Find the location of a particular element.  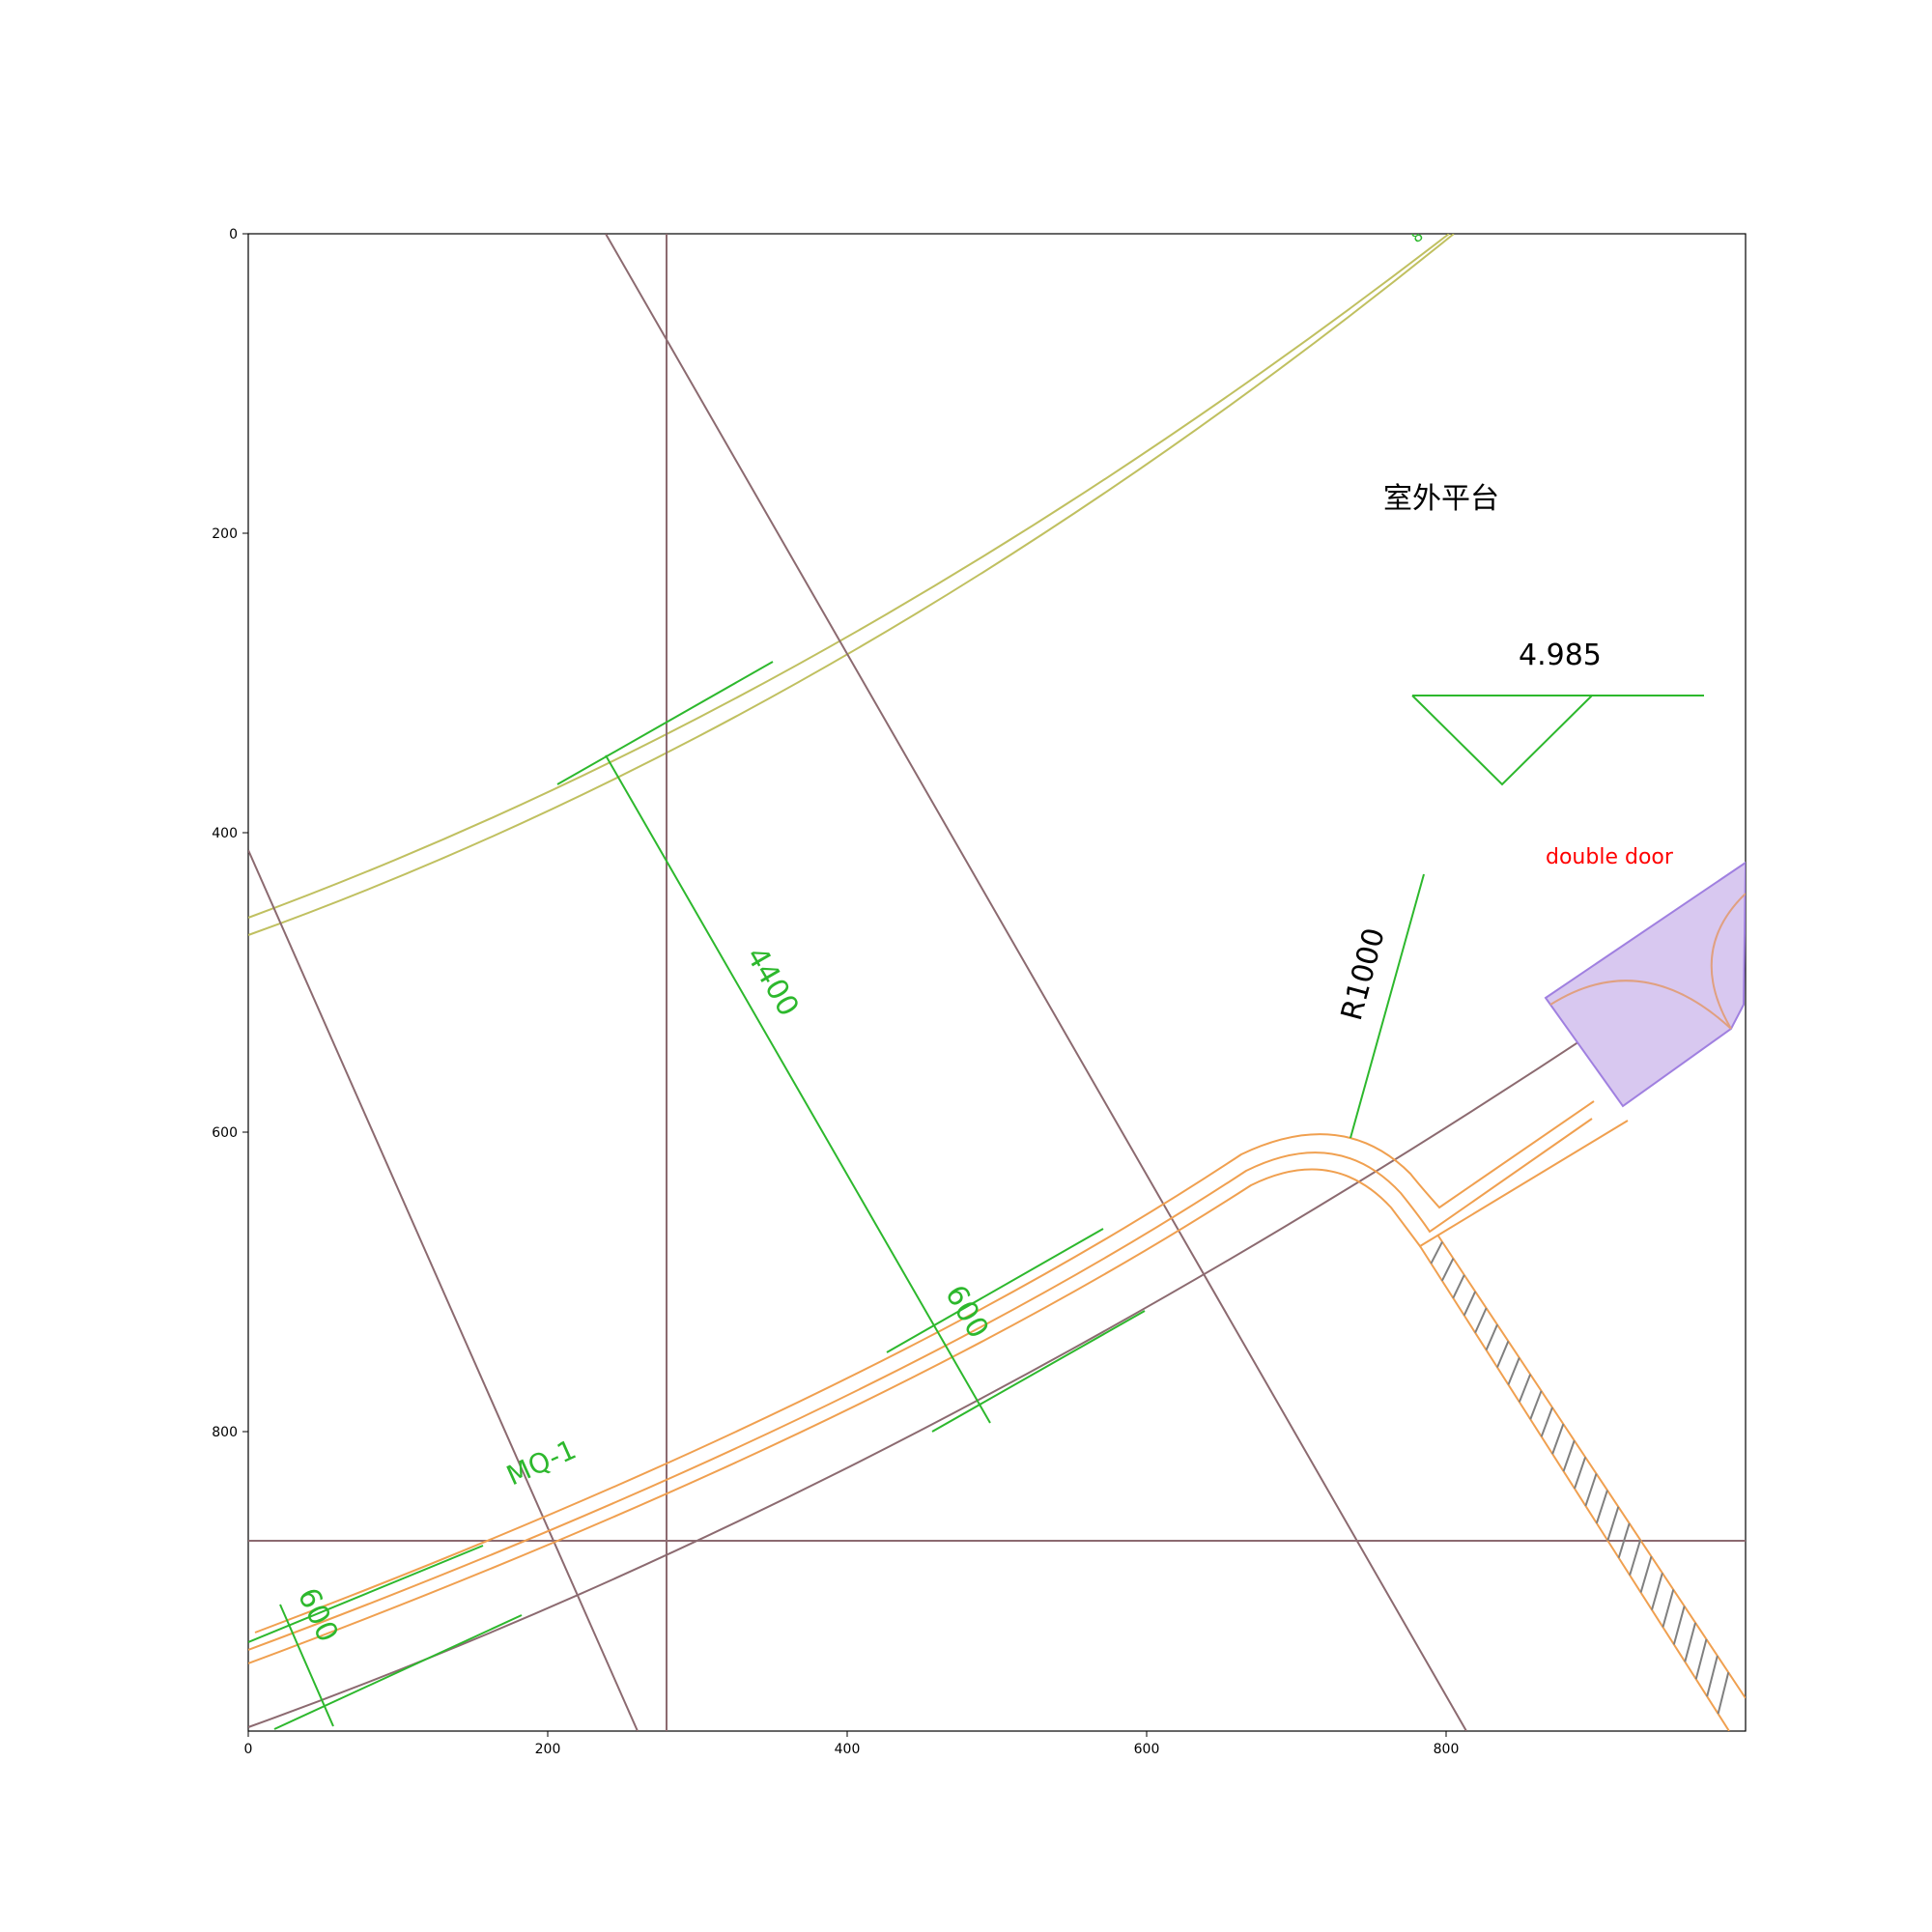

door-label: double door is located at coordinates (1610, 857).